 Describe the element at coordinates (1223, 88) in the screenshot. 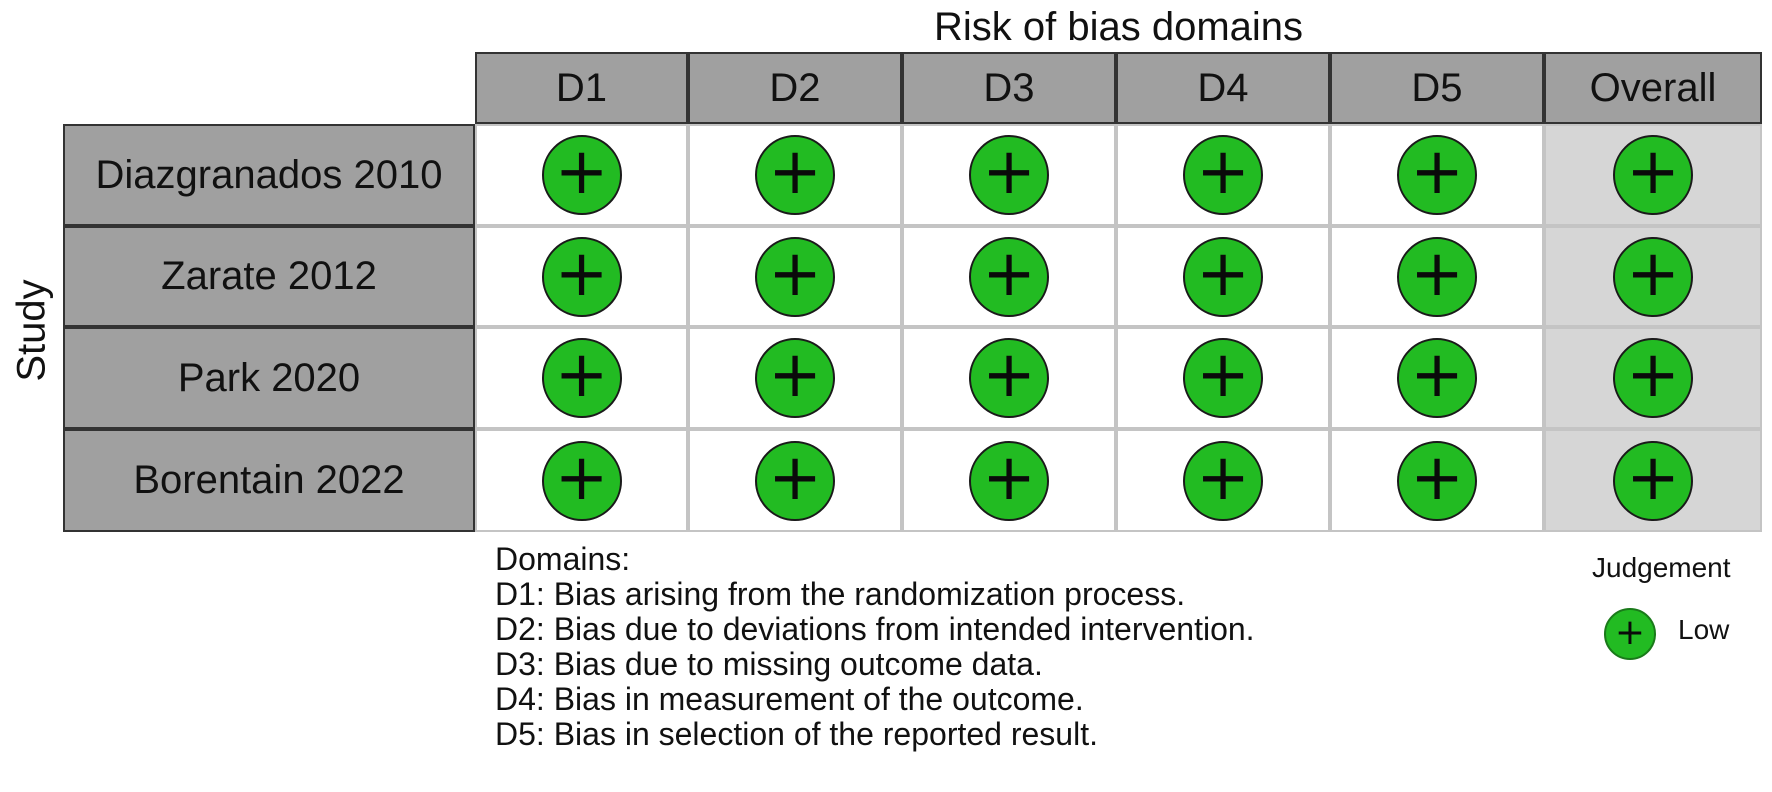

I see `column-header-d4: D4` at that location.